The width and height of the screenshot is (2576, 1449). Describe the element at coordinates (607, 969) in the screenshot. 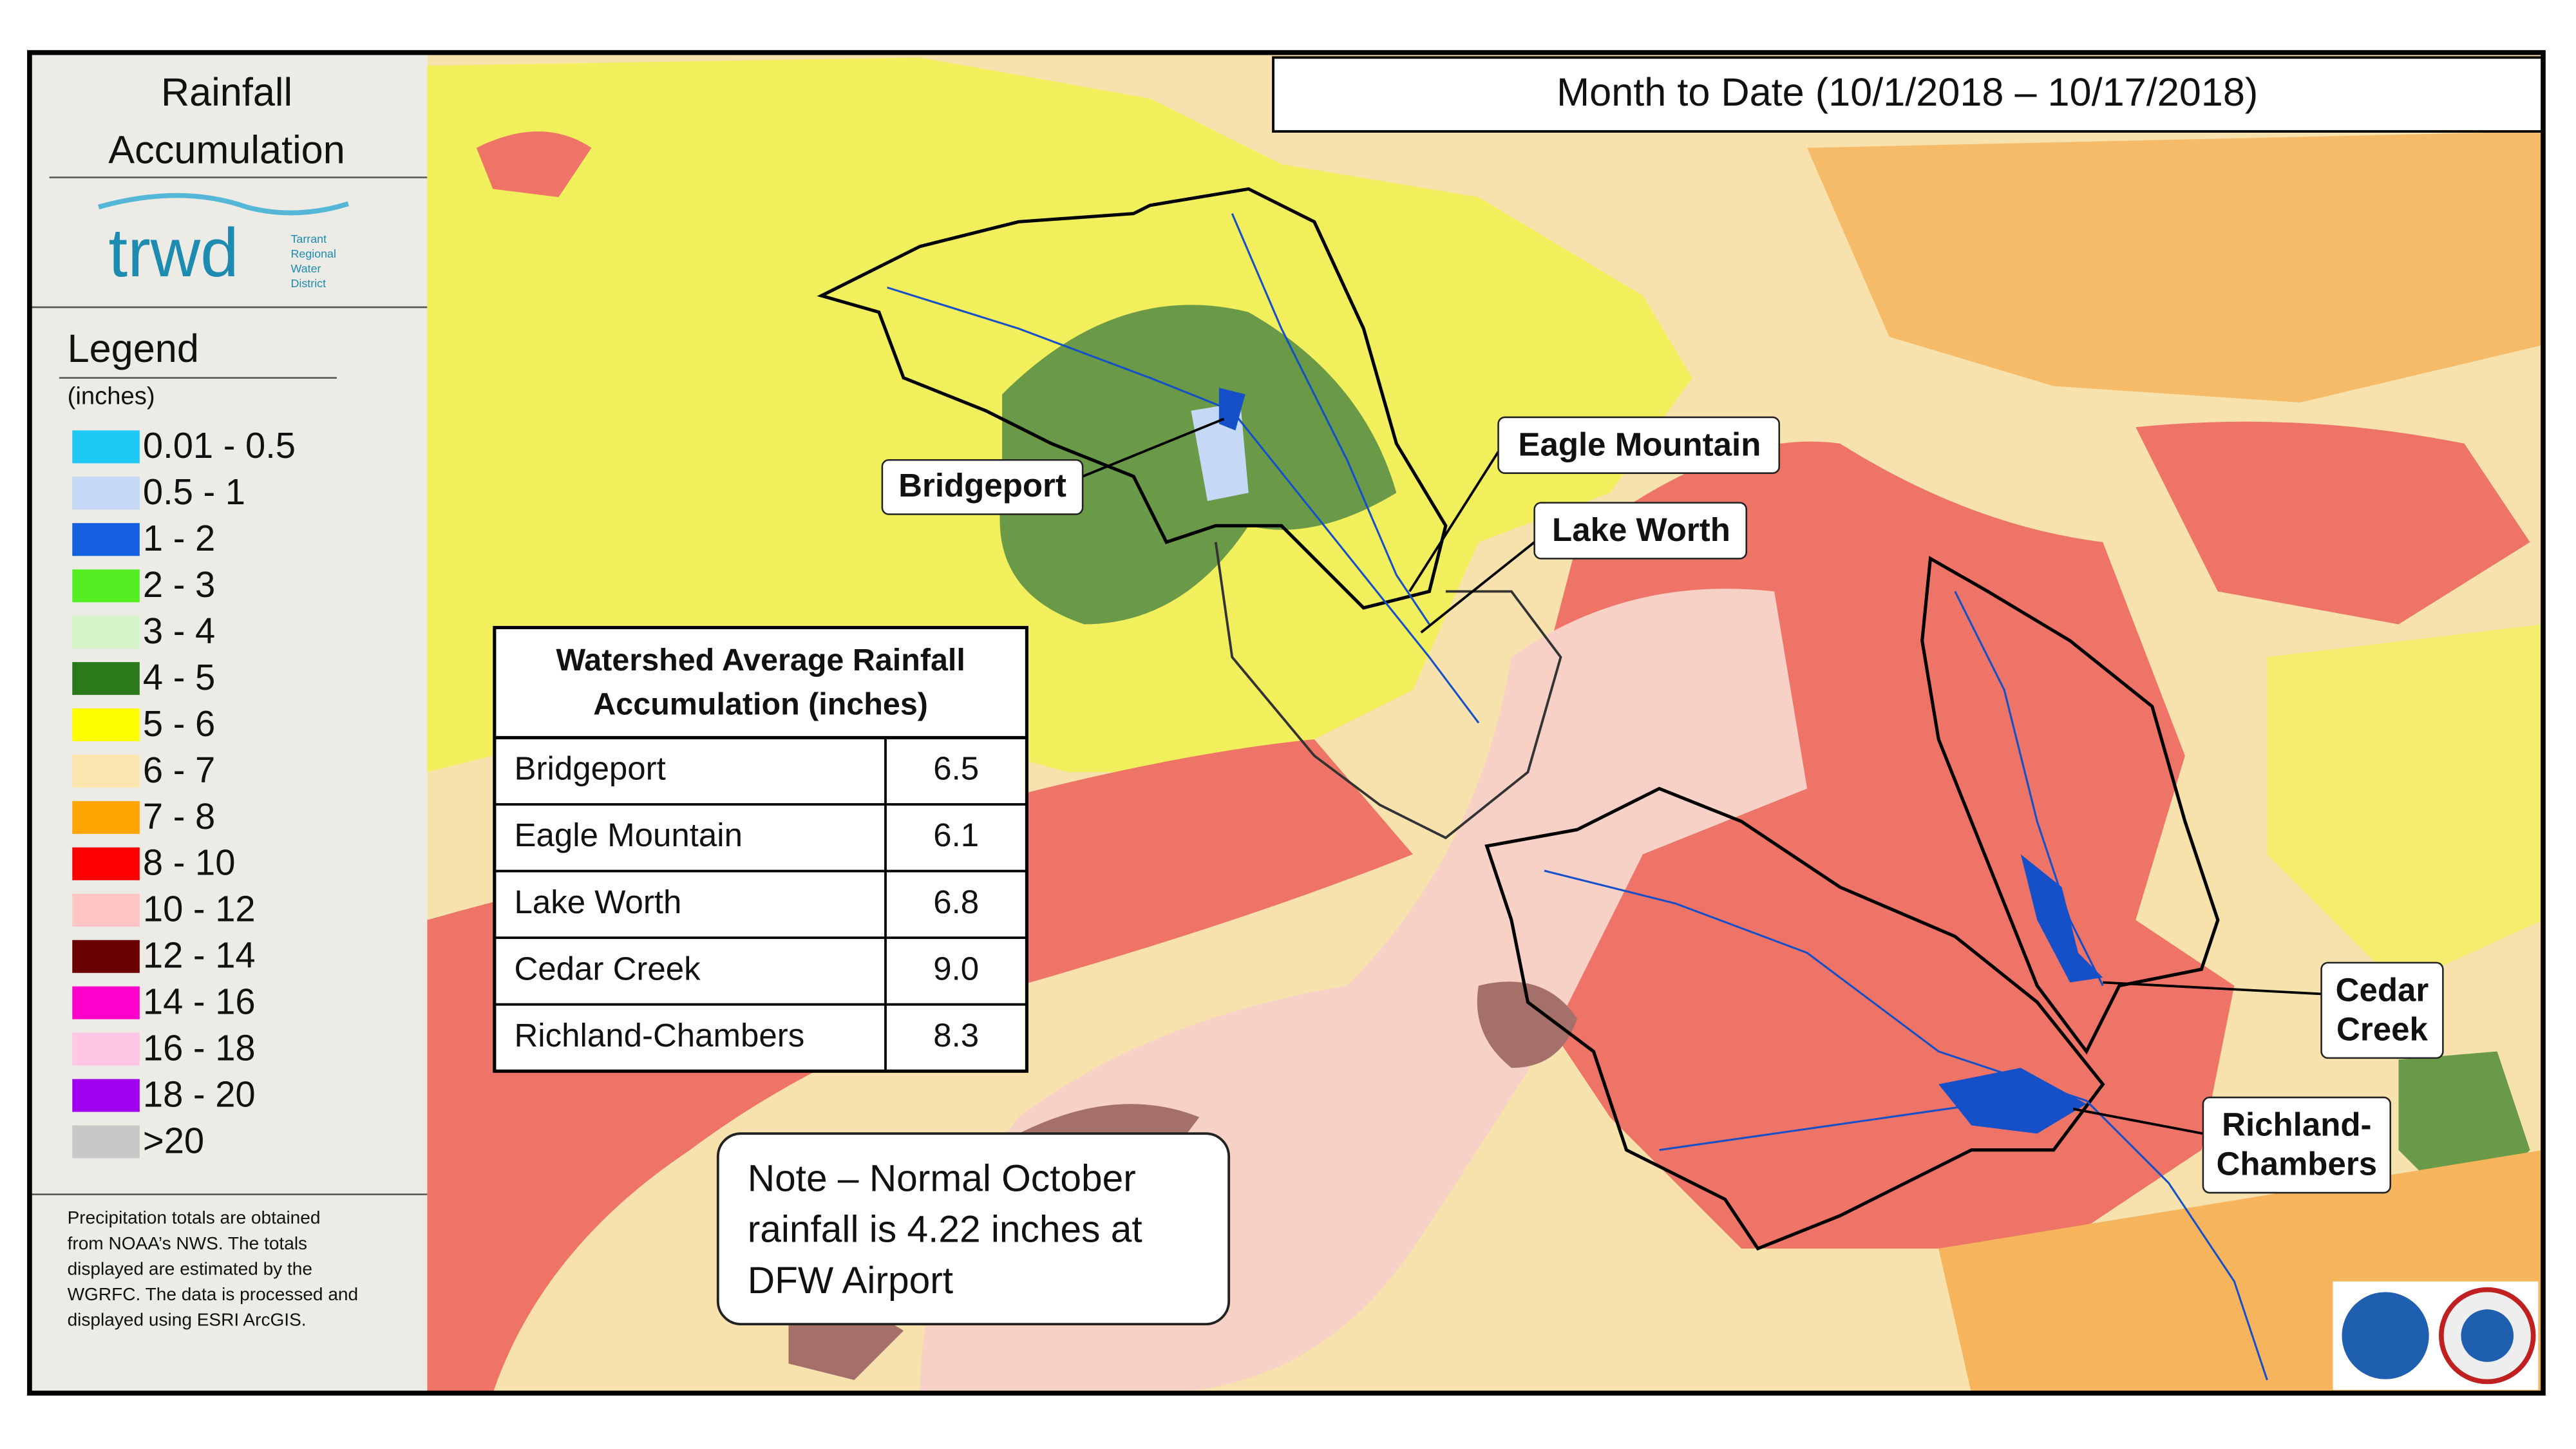

I see `table-cell: Cedar Creek` at that location.